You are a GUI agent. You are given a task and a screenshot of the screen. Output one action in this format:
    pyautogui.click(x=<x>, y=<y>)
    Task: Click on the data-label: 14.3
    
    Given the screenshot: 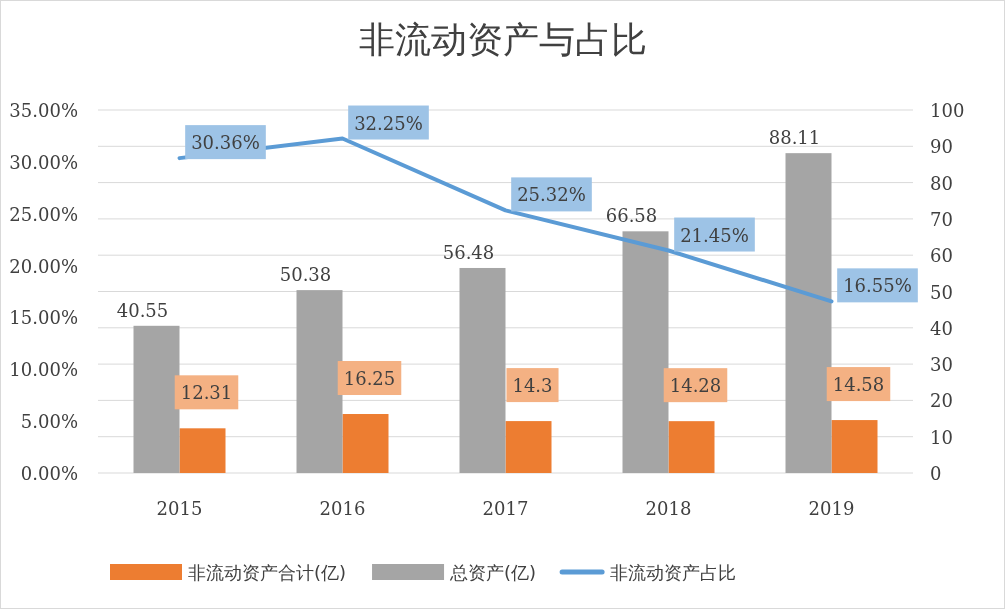 What is the action you would take?
    pyautogui.click(x=532, y=386)
    